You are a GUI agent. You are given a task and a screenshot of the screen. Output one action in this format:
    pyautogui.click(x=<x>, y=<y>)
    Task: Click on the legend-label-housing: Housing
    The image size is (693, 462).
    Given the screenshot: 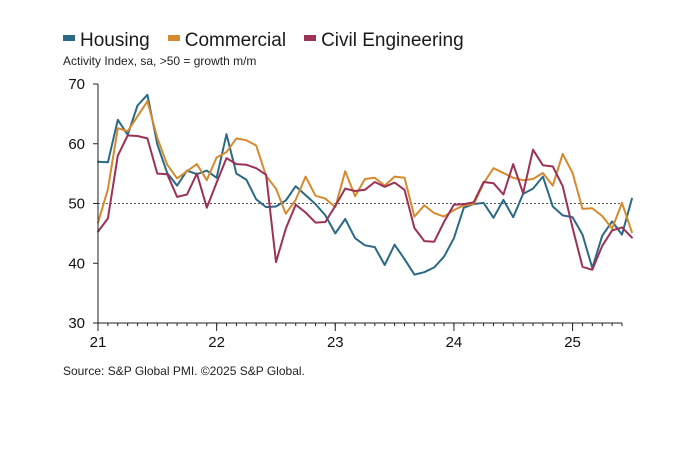 What is the action you would take?
    pyautogui.click(x=115, y=40)
    